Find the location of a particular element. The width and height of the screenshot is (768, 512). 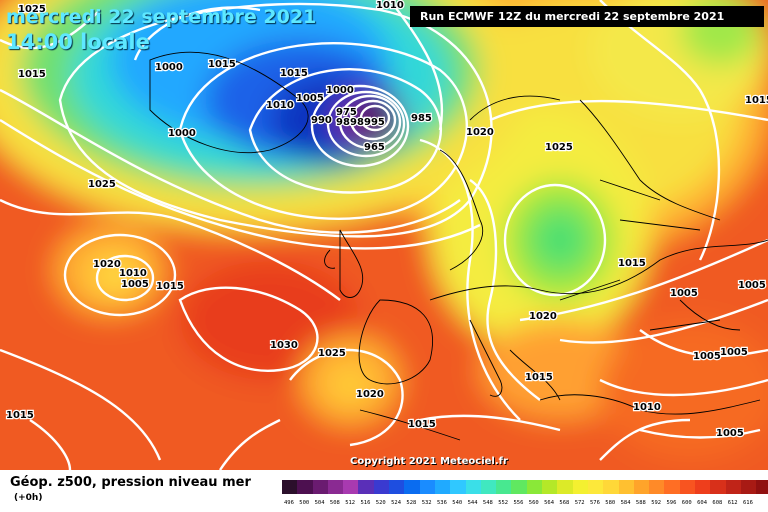

color-scale-label: 536 is located at coordinates (442, 503).